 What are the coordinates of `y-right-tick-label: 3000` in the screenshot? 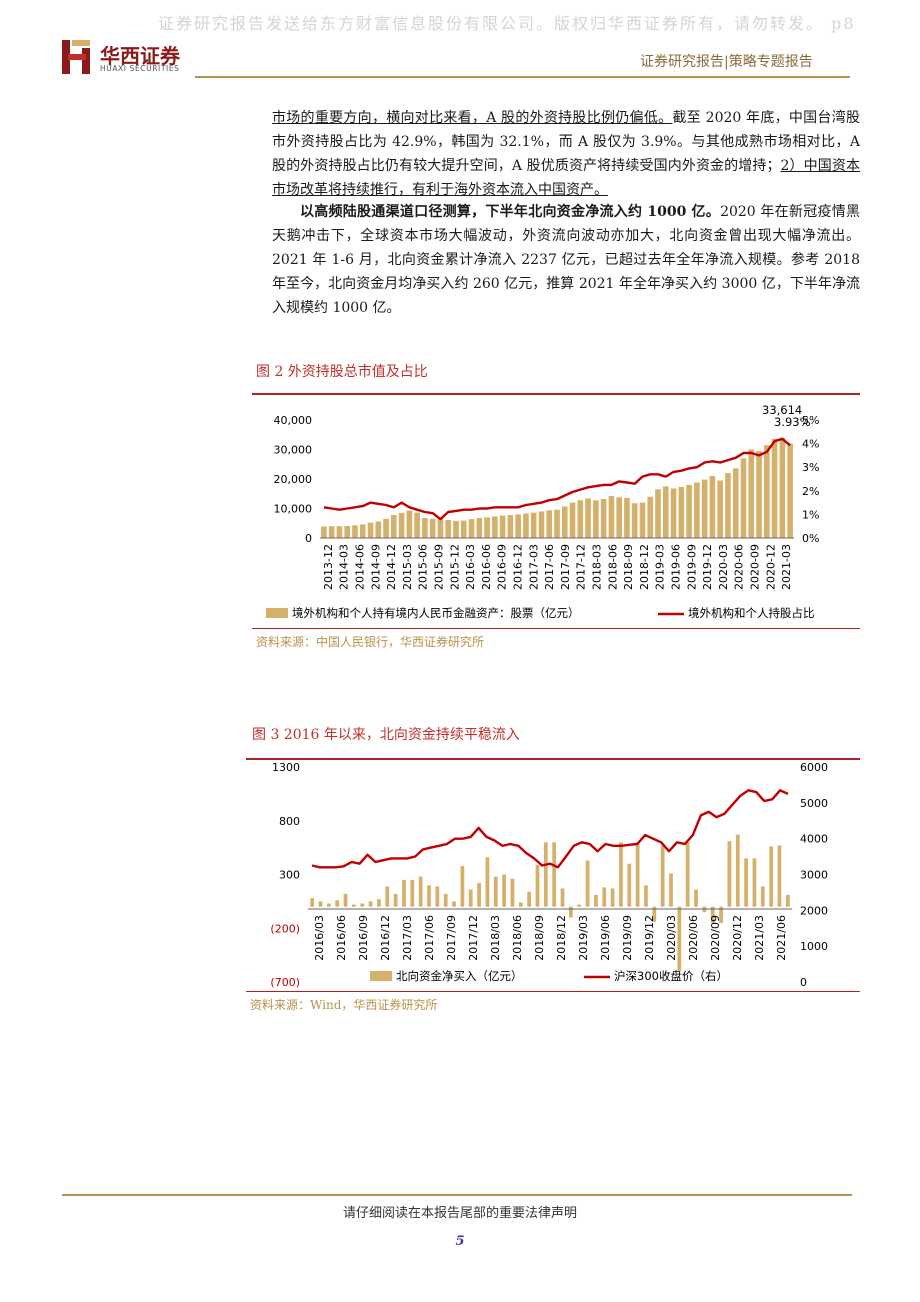 It's located at (814, 875).